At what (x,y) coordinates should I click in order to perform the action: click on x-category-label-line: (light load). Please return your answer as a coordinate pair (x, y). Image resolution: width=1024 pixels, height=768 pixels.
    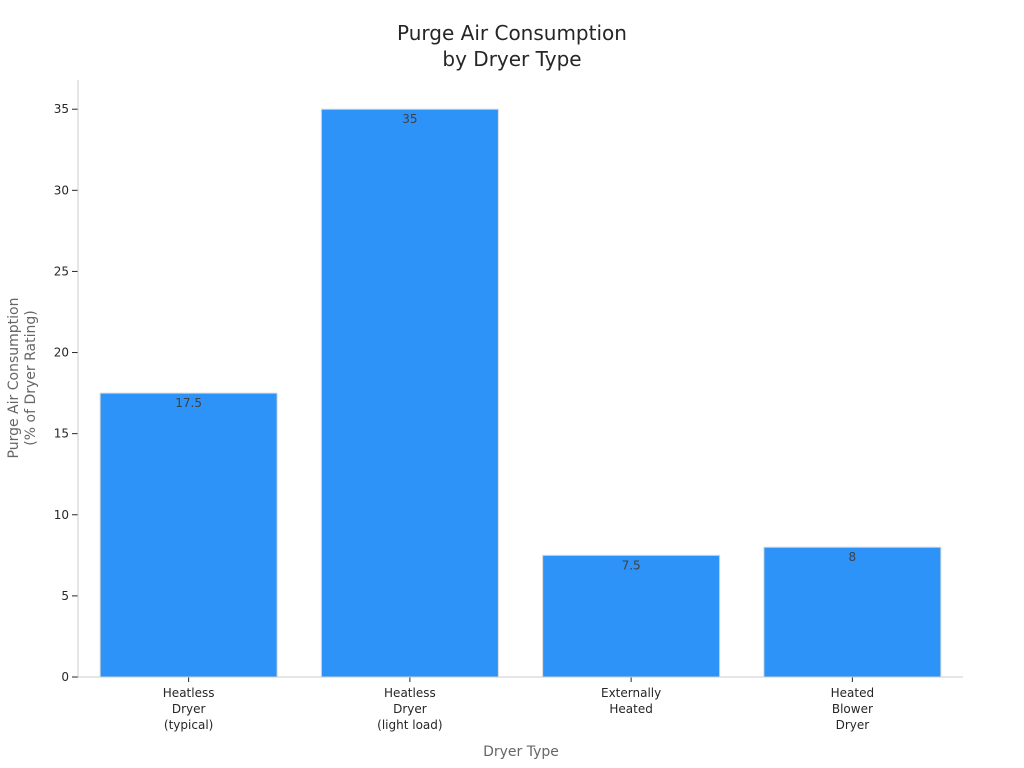
    Looking at the image, I should click on (409, 725).